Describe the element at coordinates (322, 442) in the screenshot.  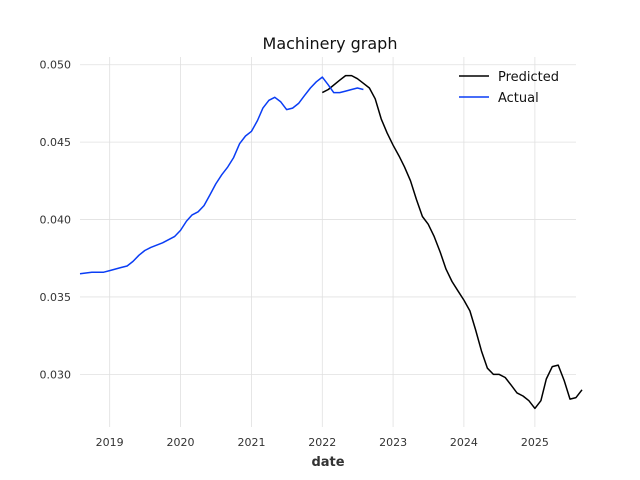
I see `x-tick-label: 2022` at that location.